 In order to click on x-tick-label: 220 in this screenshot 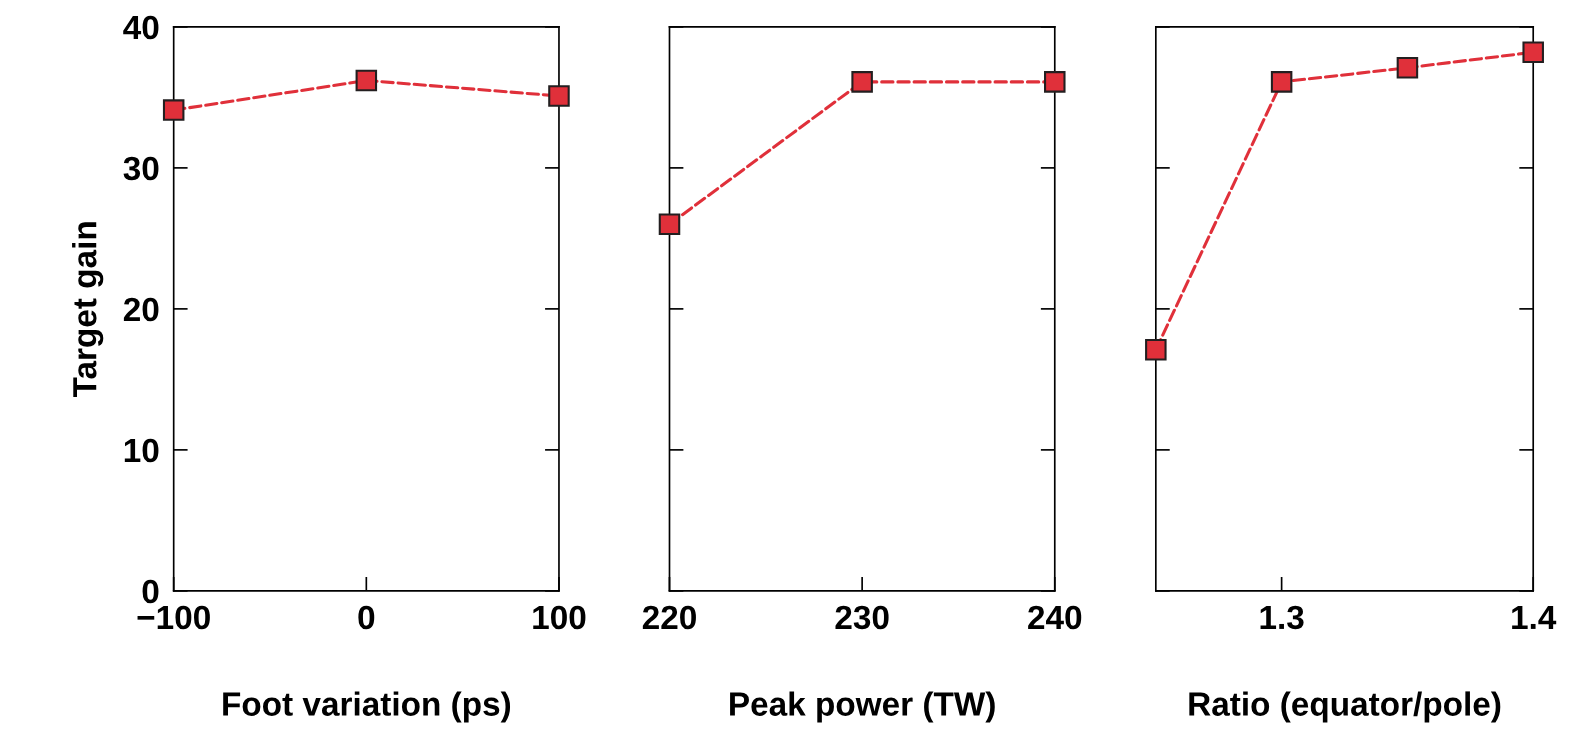, I will do `click(669, 617)`.